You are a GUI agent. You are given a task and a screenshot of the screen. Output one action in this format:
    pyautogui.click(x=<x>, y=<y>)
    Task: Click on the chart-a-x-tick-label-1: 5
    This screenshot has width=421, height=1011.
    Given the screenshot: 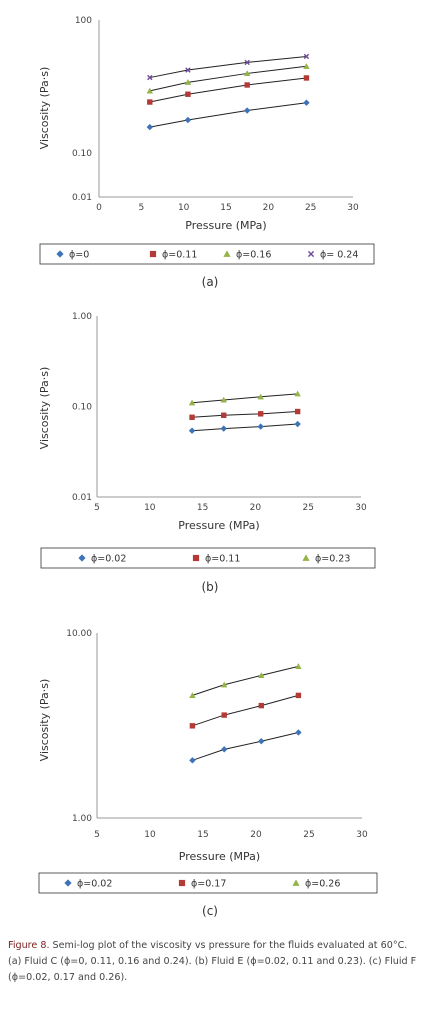 What is the action you would take?
    pyautogui.click(x=141, y=208)
    